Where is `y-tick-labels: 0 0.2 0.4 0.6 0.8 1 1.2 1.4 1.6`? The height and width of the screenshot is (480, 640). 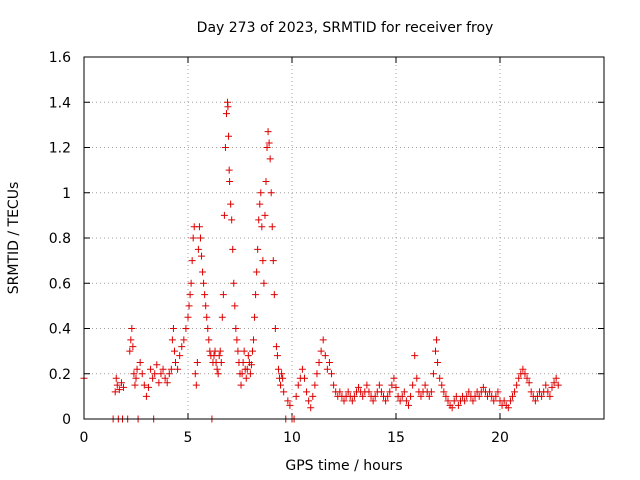 y-tick-labels: 0 0.2 0.4 0.6 0.8 1 1.2 1.4 1.6 is located at coordinates (60, 239).